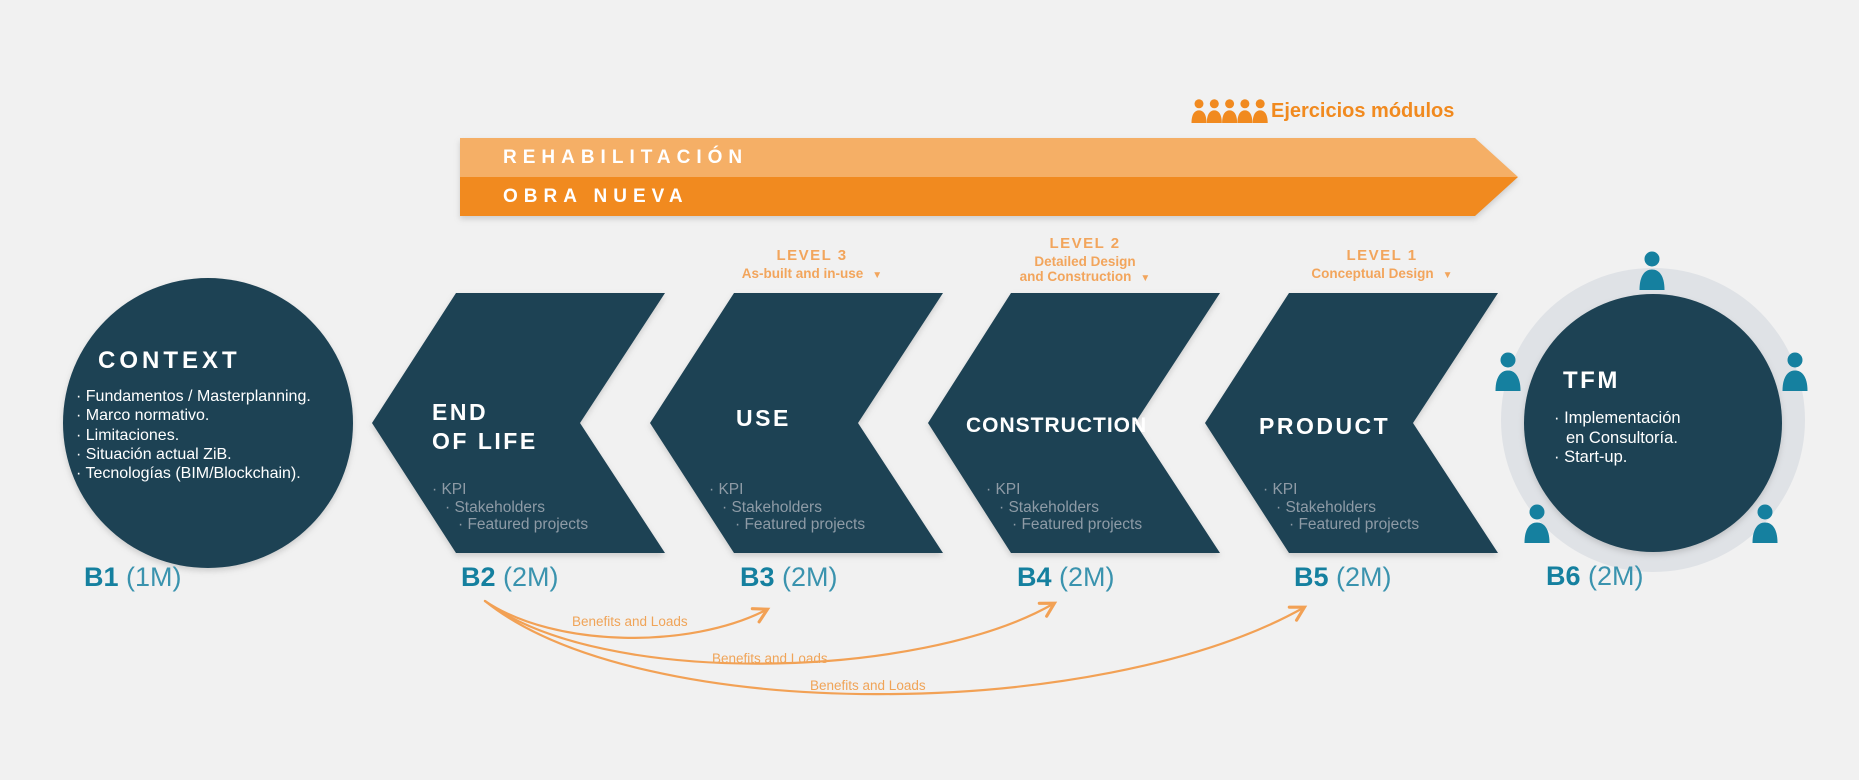 This screenshot has height=780, width=1859. I want to click on benefits-label-2: Benefits and Loads, so click(770, 658).